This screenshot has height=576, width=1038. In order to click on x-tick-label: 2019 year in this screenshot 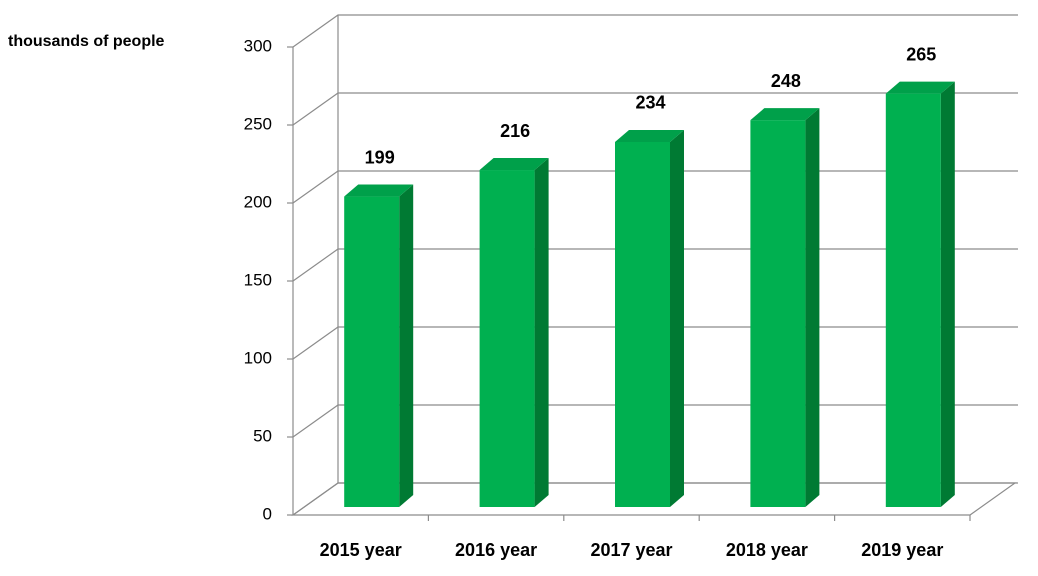, I will do `click(902, 550)`.